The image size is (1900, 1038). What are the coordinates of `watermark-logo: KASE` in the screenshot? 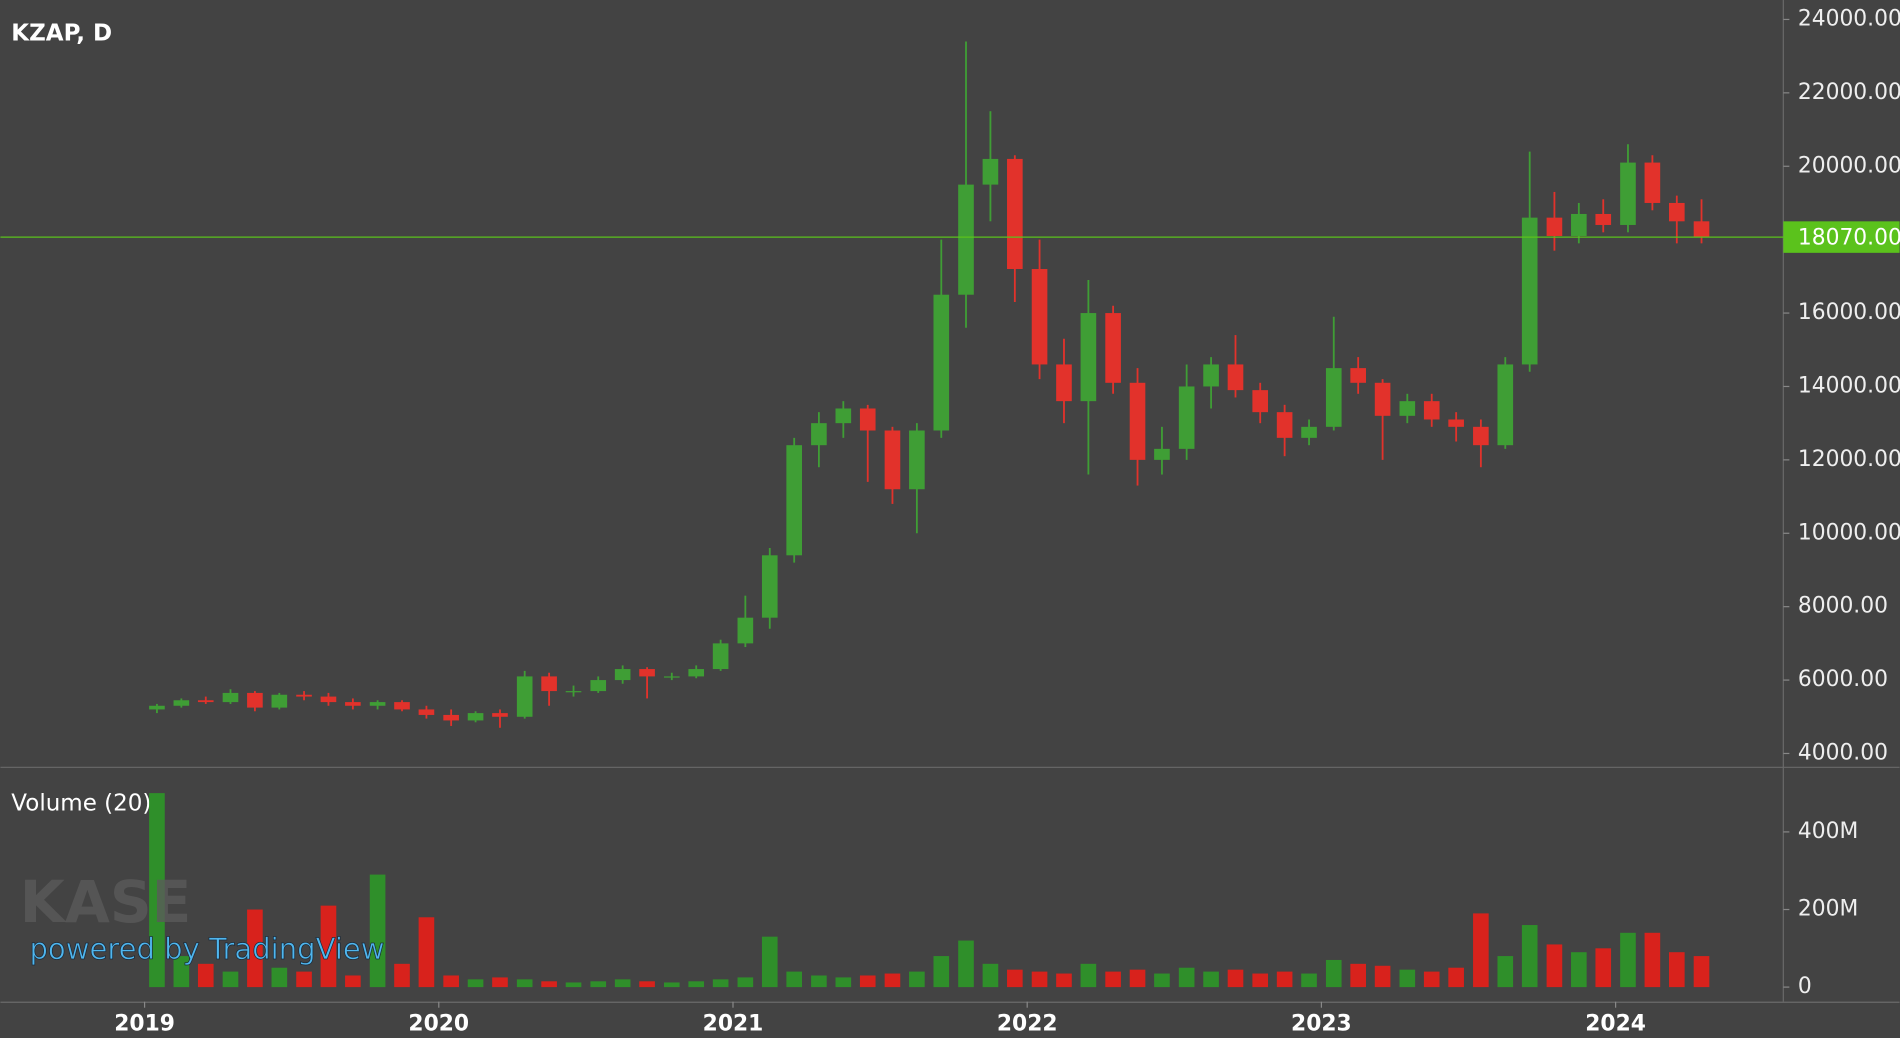 It's located at (106, 902).